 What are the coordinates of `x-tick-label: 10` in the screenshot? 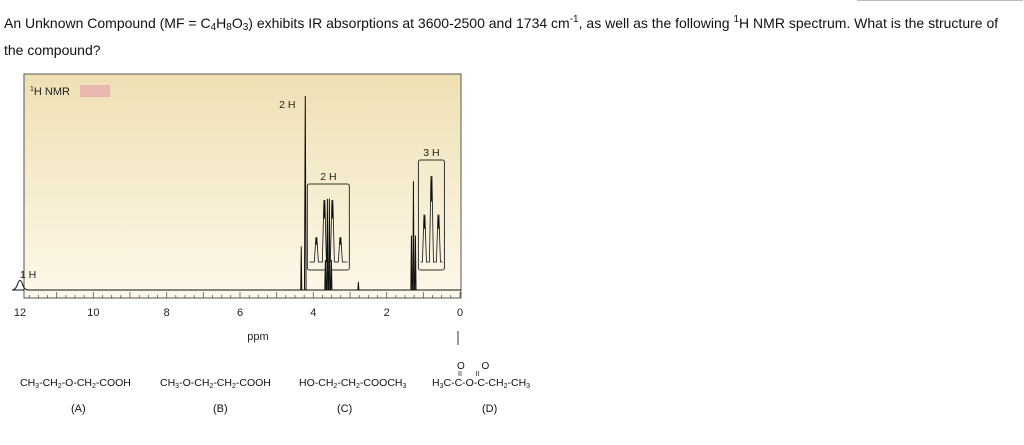 It's located at (93, 313).